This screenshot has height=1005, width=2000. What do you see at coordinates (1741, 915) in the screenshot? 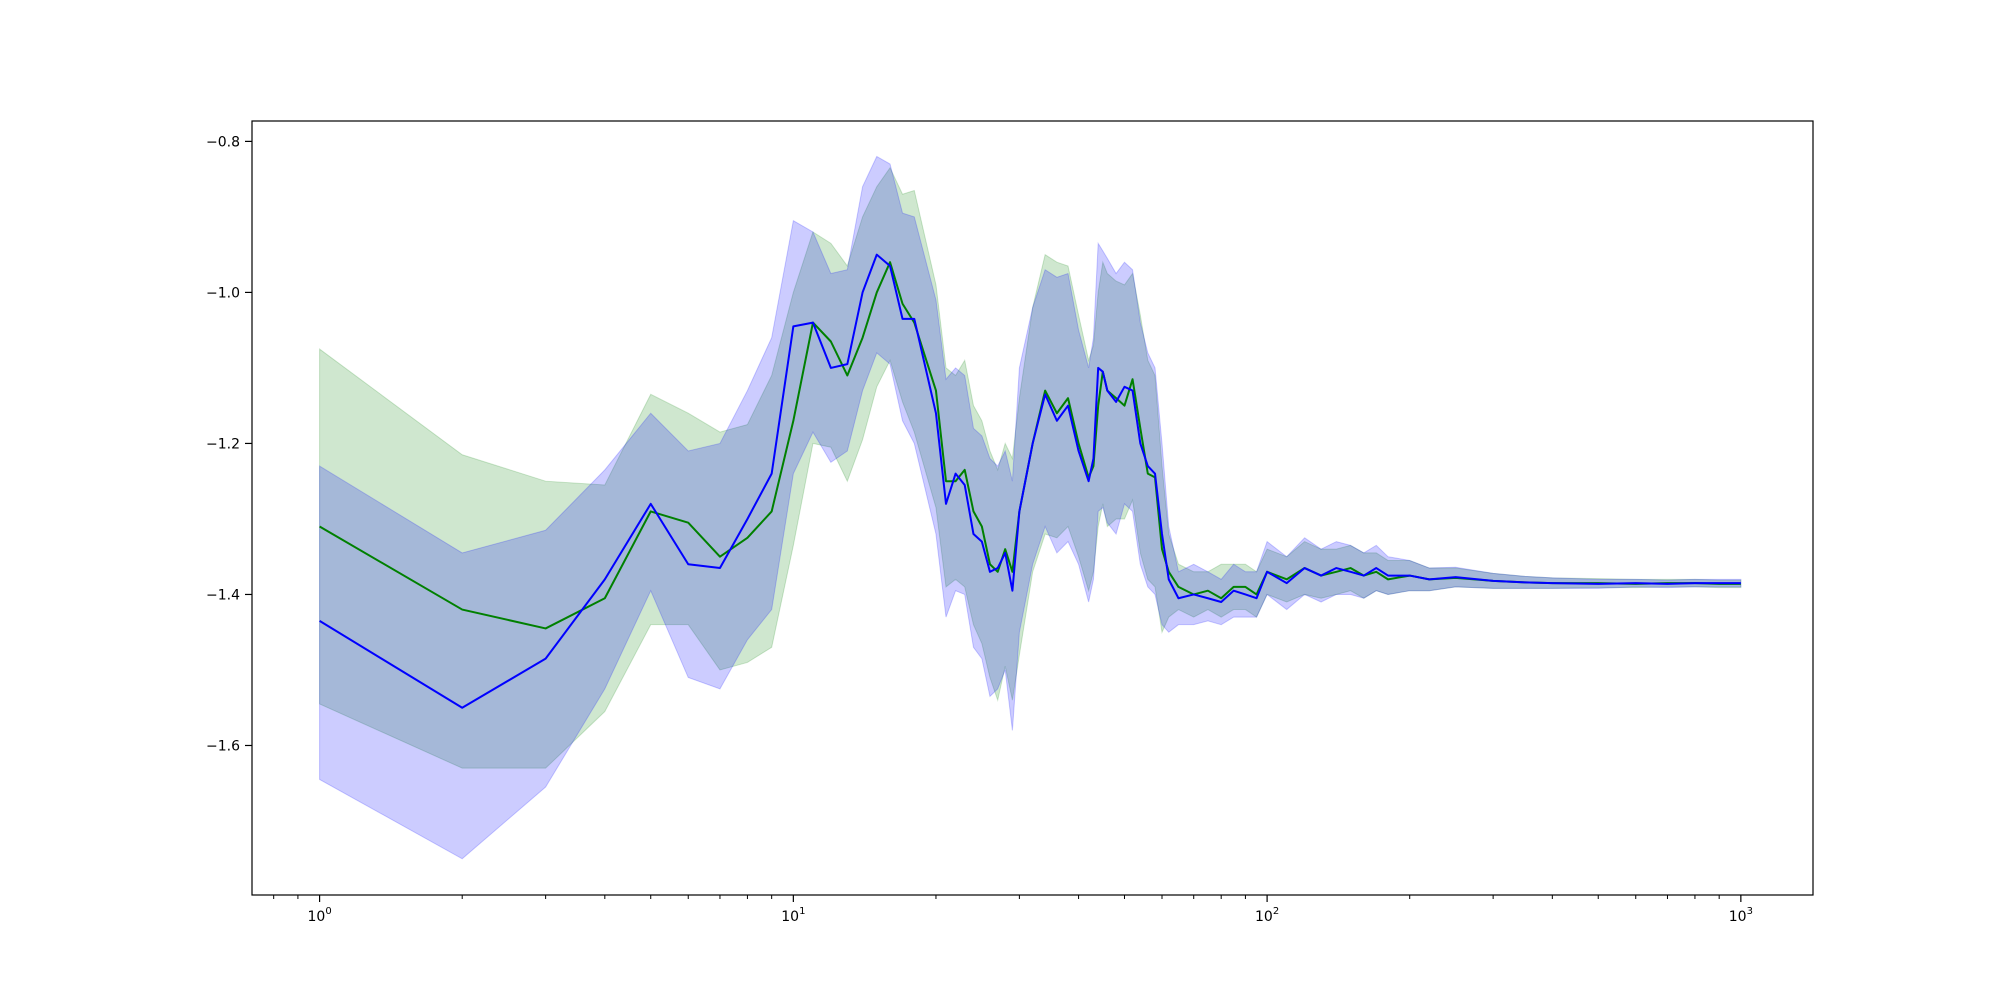
I see `x-tick-label: 10³` at bounding box center [1741, 915].